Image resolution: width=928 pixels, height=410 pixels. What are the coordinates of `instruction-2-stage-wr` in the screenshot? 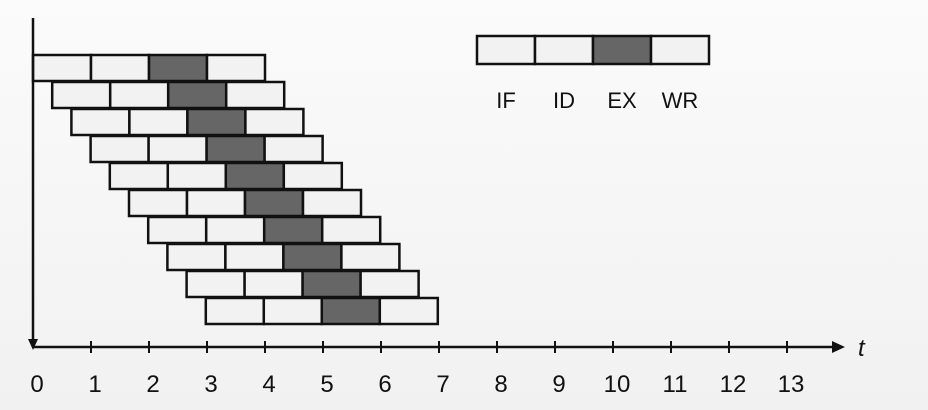 It's located at (255, 95).